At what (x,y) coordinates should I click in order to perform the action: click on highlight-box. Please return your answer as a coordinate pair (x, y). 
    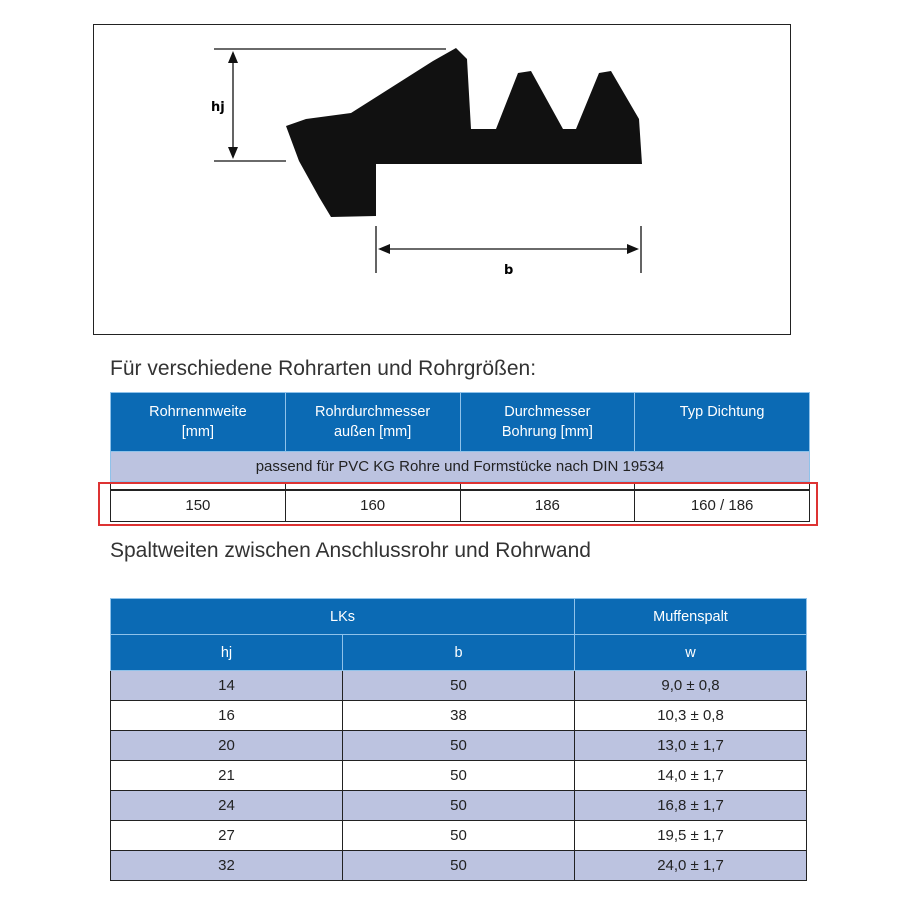
    Looking at the image, I should click on (458, 504).